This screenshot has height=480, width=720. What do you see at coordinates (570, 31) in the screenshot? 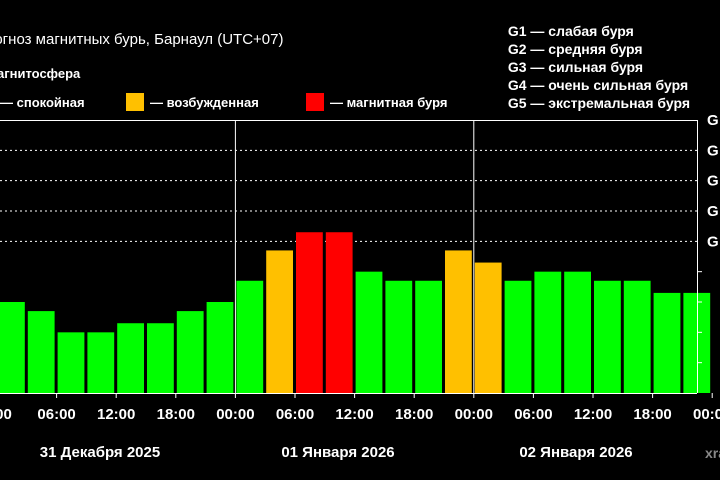
I see `g-legend-item: G1 — слабая буря` at bounding box center [570, 31].